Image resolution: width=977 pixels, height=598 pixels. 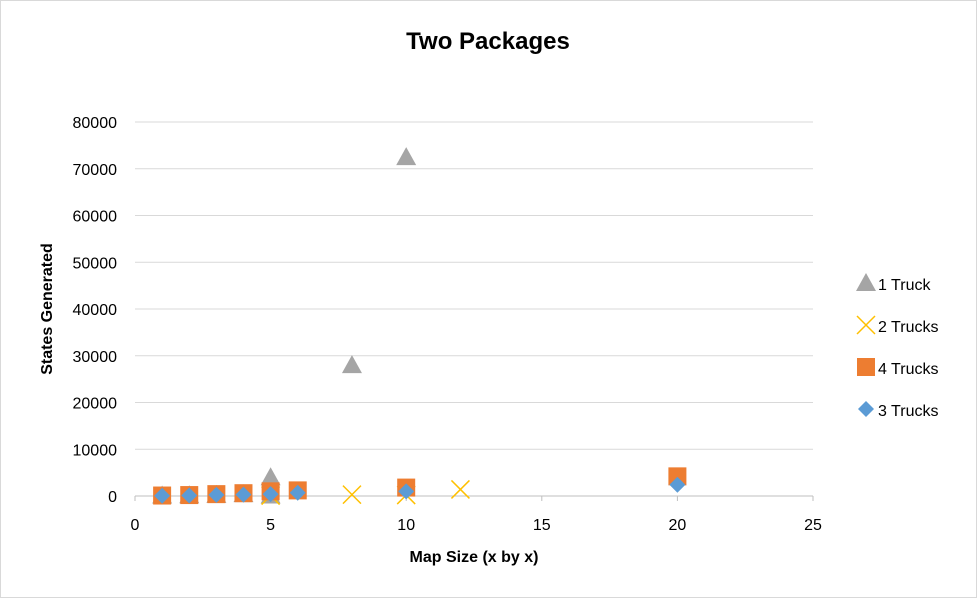 What do you see at coordinates (488, 41) in the screenshot?
I see `chart-title: Two Packages` at bounding box center [488, 41].